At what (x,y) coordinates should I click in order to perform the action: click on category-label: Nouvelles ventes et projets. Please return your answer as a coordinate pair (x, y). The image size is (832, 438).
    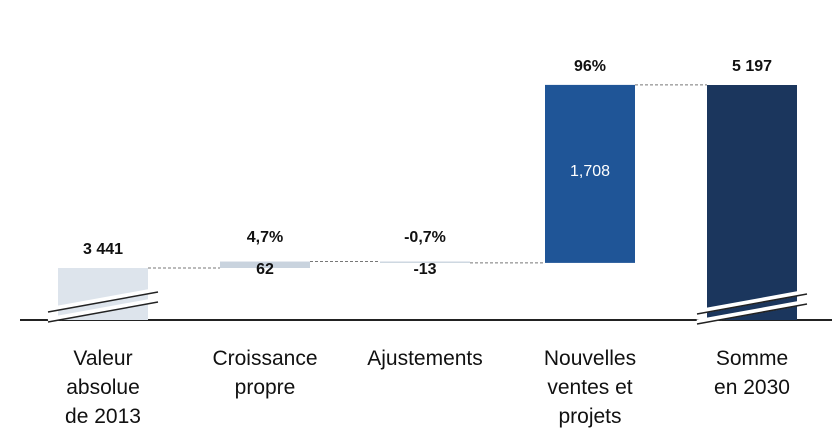
    Looking at the image, I should click on (590, 387).